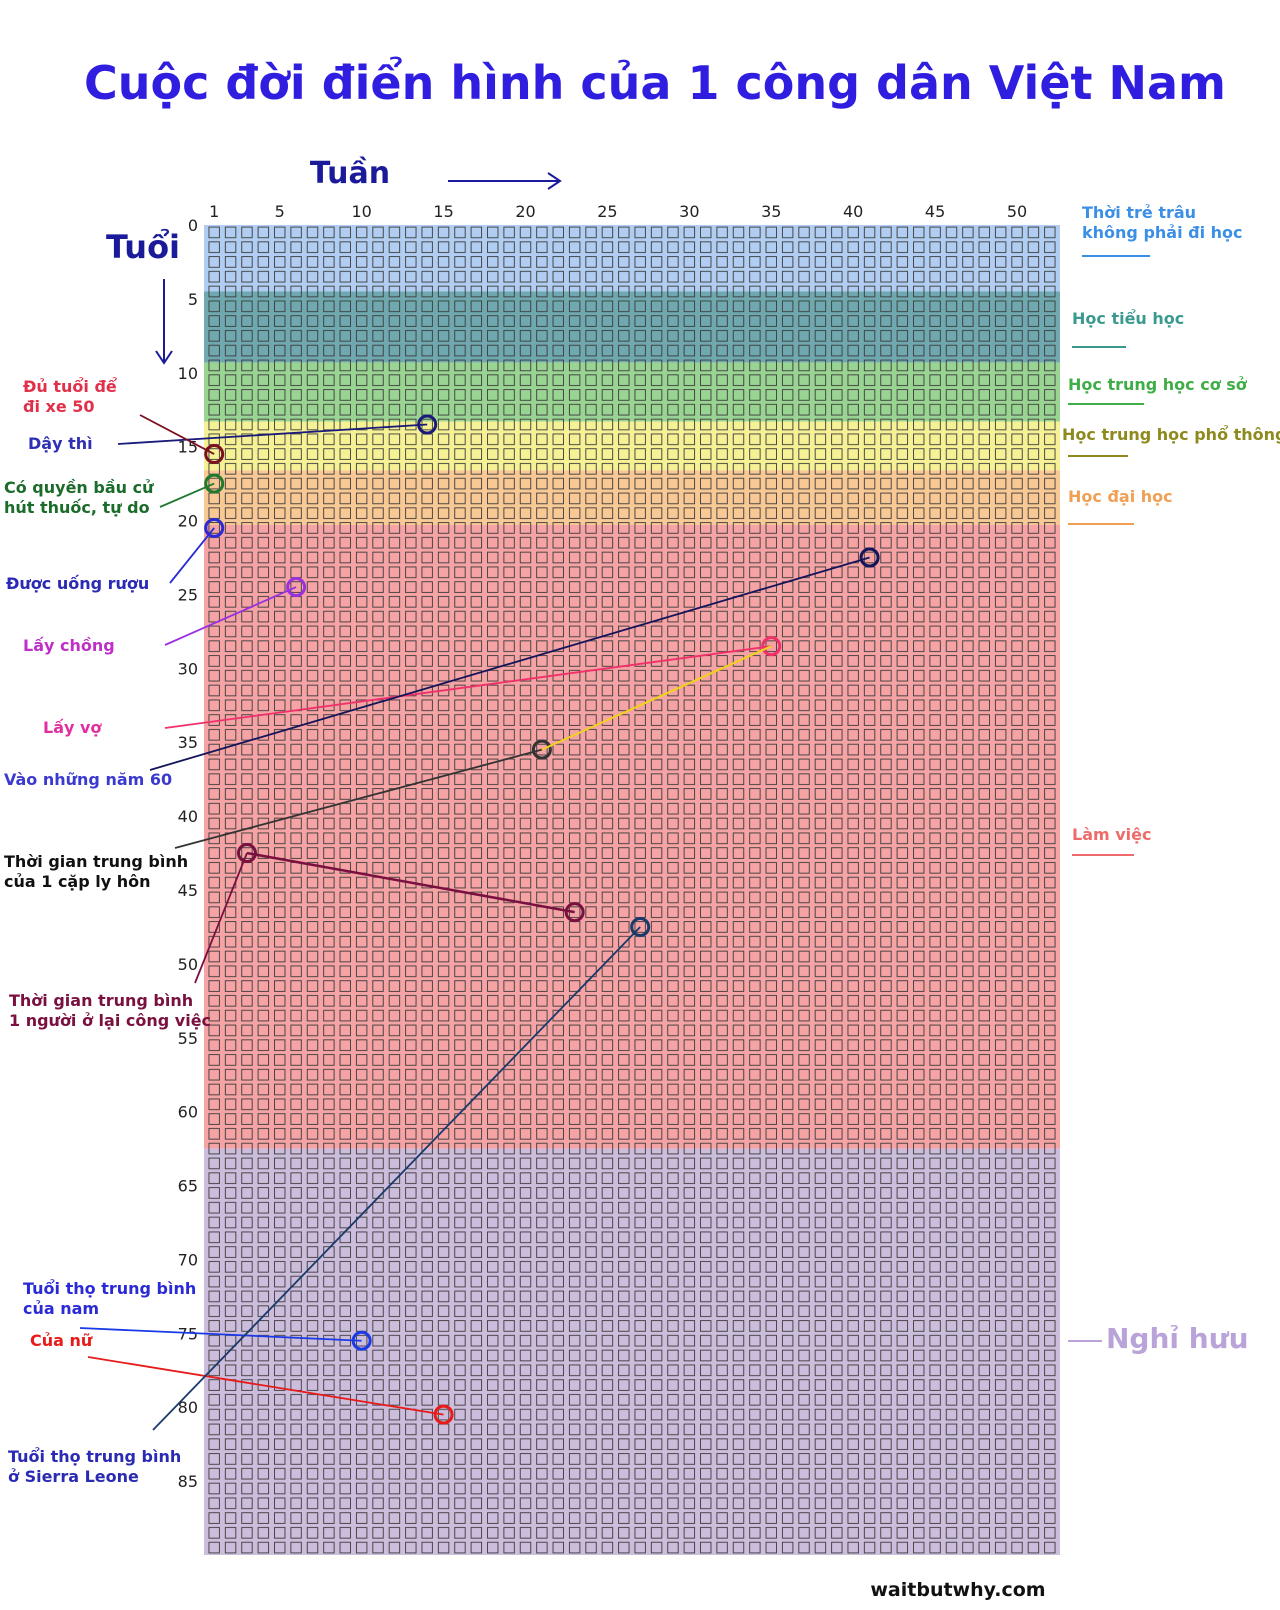 This screenshot has height=1610, width=1280. What do you see at coordinates (77, 583) in the screenshot?
I see `event-label: Được uống rượu` at bounding box center [77, 583].